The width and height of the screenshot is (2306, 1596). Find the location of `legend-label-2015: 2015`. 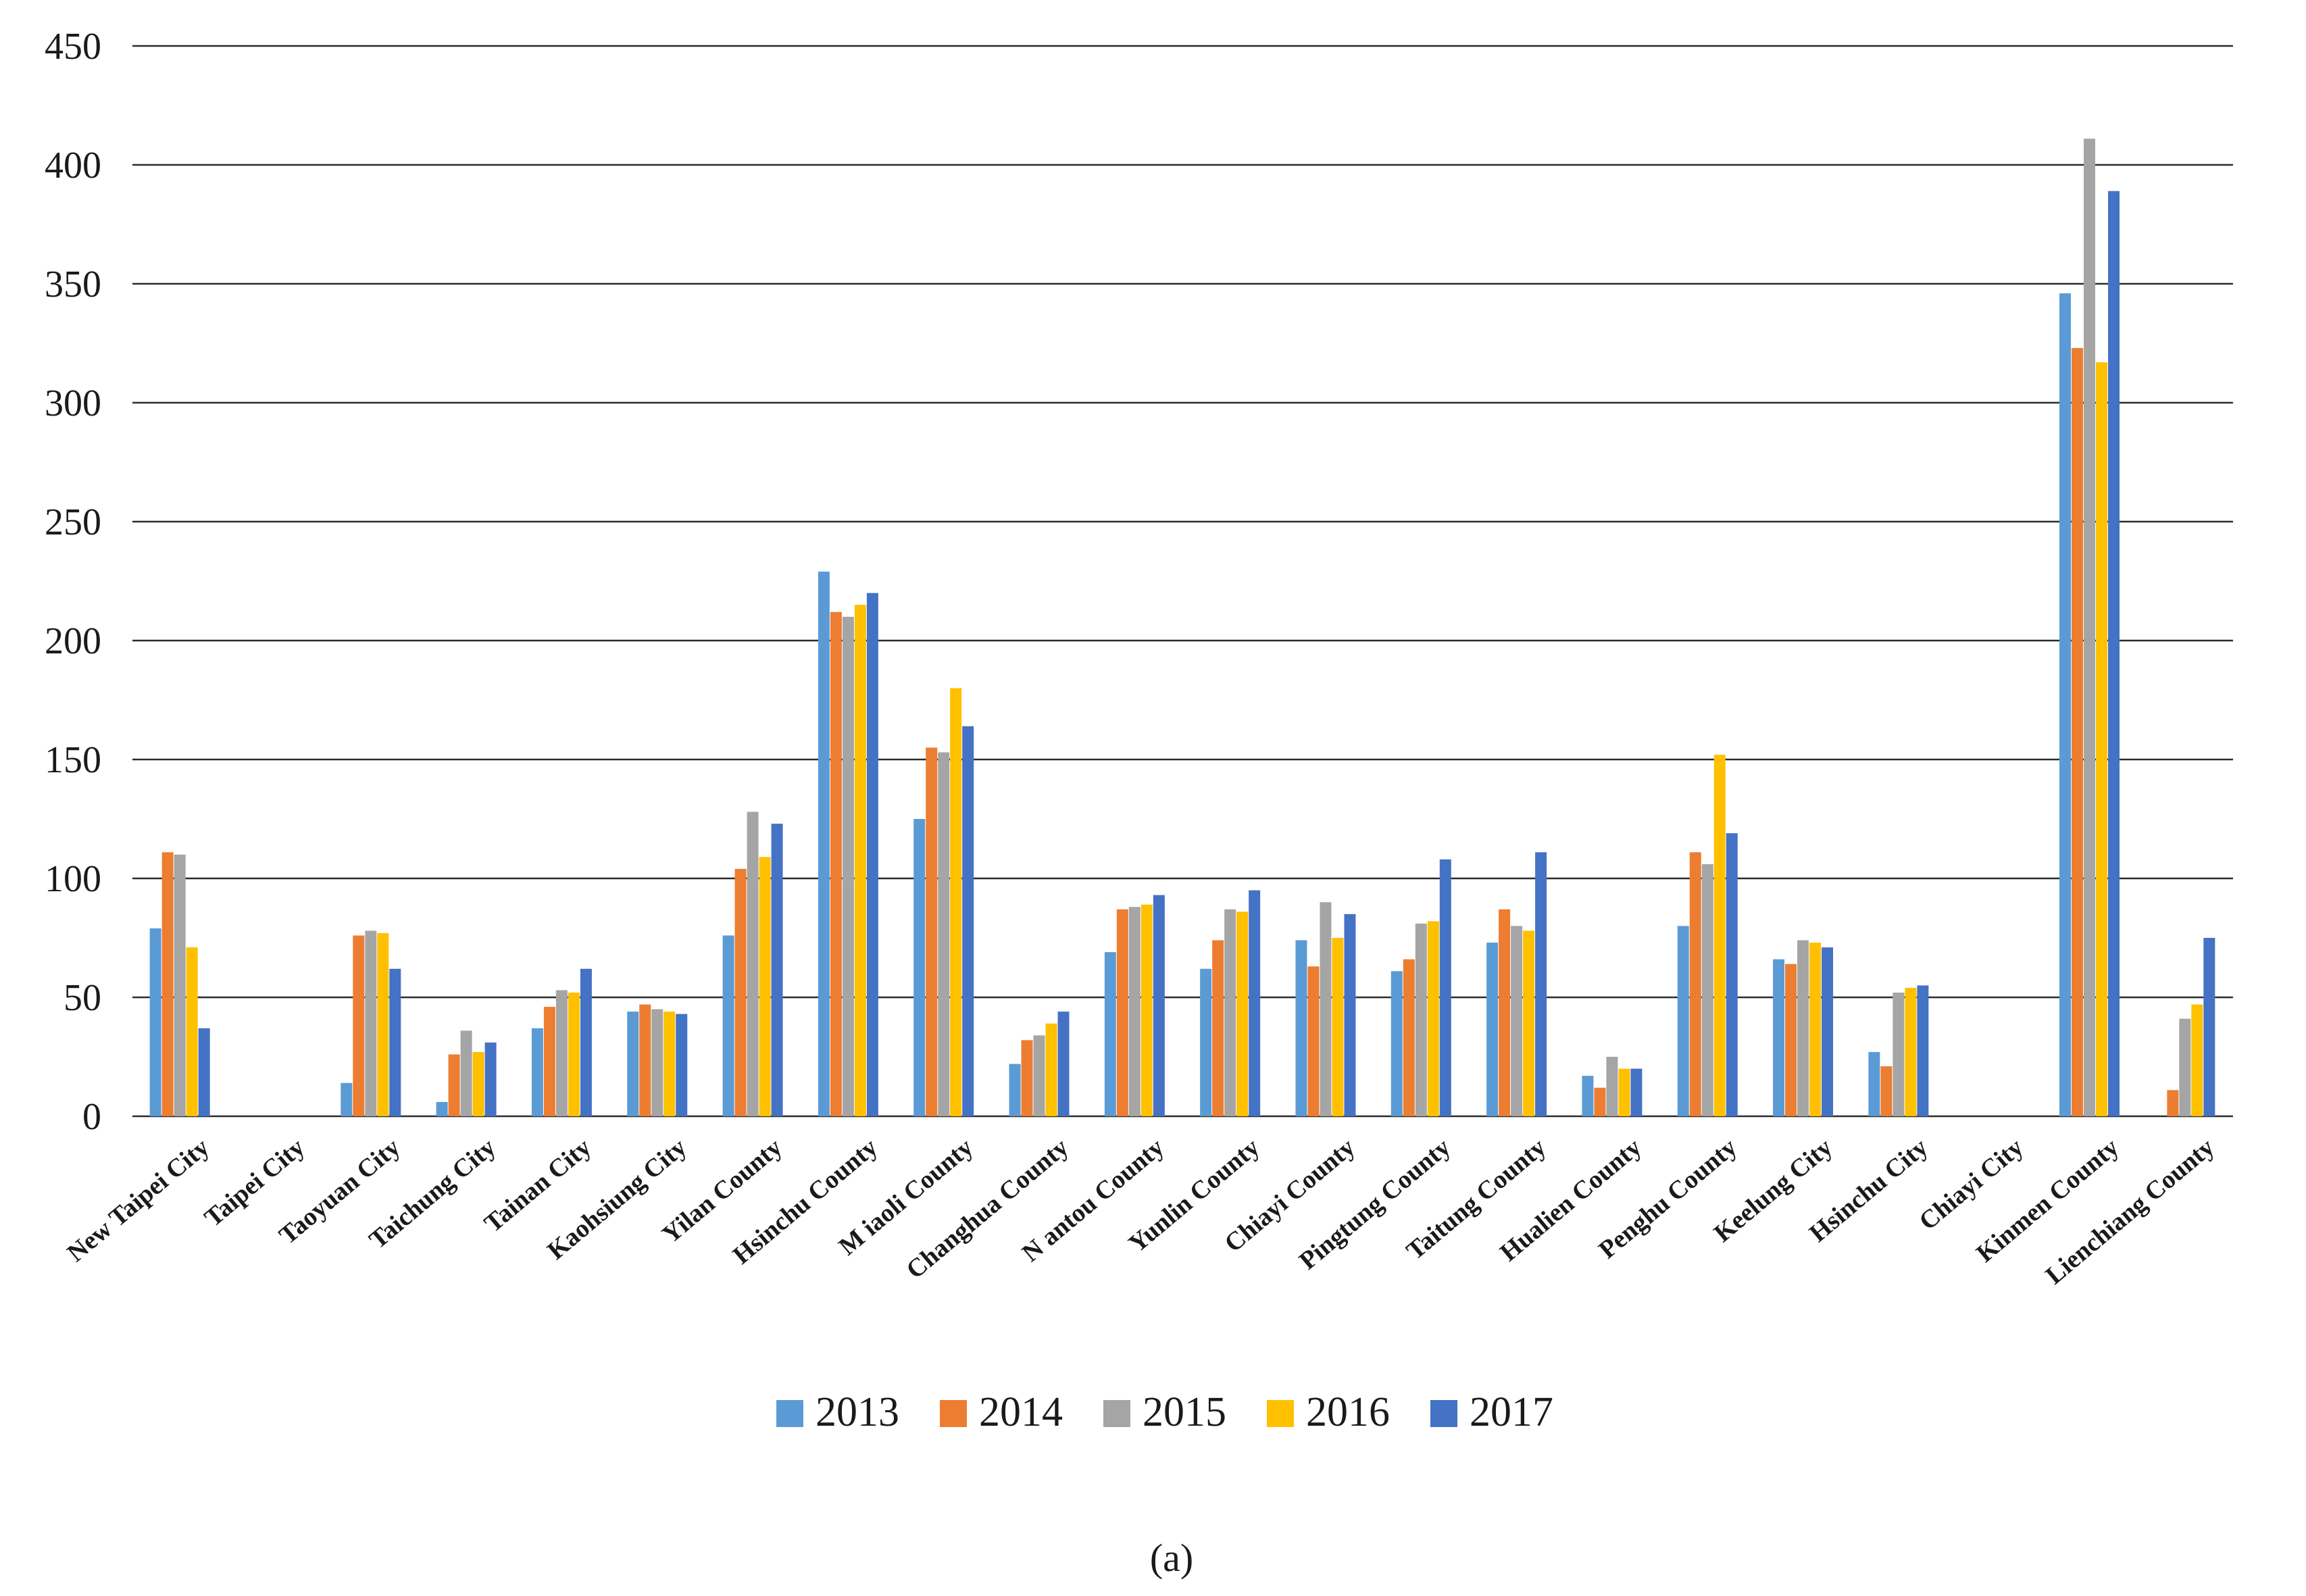

legend-label-2015: 2015 is located at coordinates (1184, 1412).